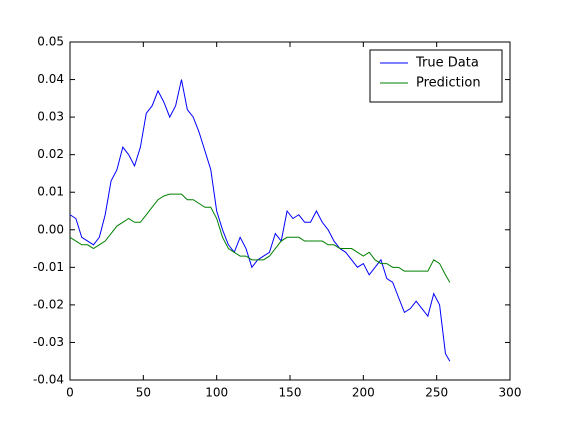  I want to click on y-tick-label: 0.05, so click(50, 42).